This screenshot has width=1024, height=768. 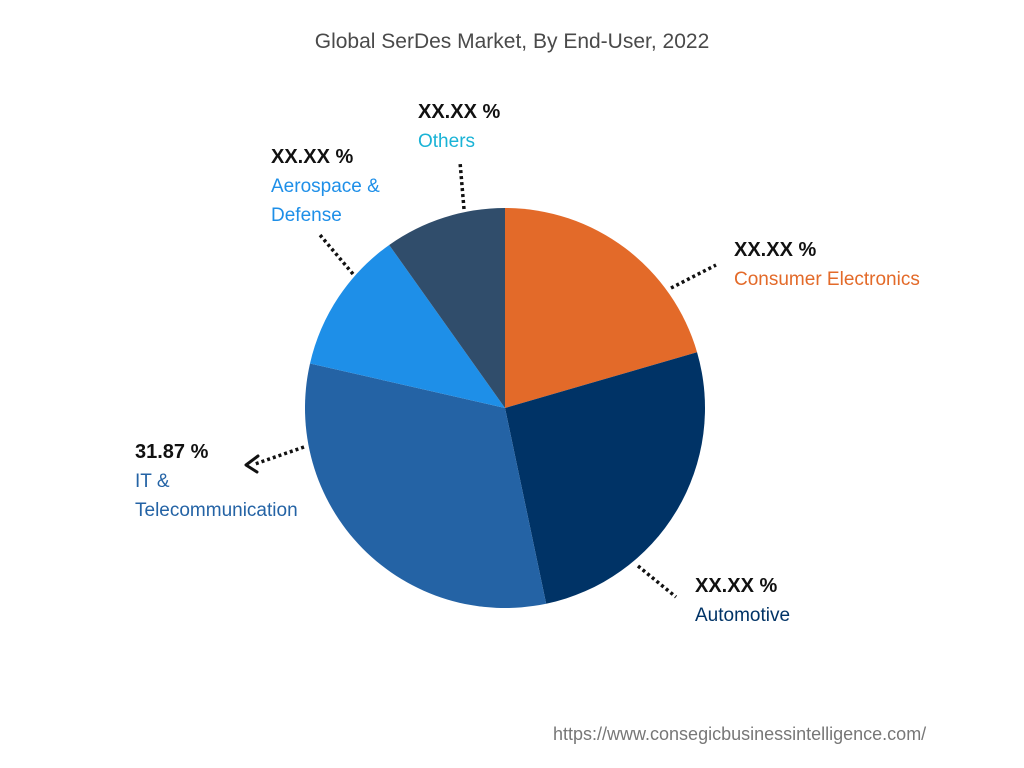 What do you see at coordinates (447, 308) in the screenshot?
I see `slice-others` at bounding box center [447, 308].